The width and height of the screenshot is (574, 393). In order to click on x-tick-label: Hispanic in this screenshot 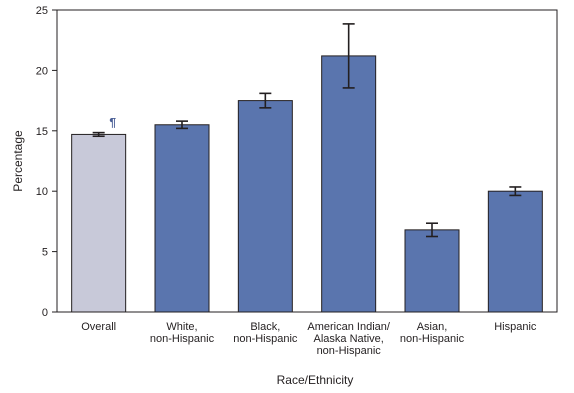, I will do `click(515, 327)`.